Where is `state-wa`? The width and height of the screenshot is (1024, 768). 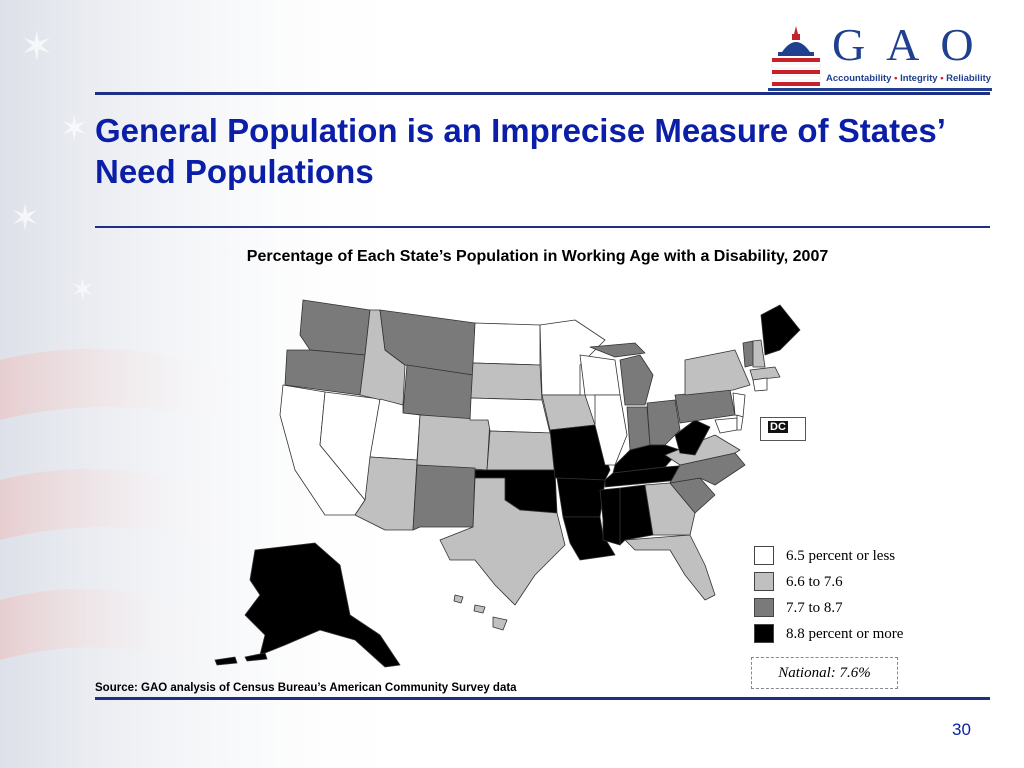
state-wa is located at coordinates (335, 327).